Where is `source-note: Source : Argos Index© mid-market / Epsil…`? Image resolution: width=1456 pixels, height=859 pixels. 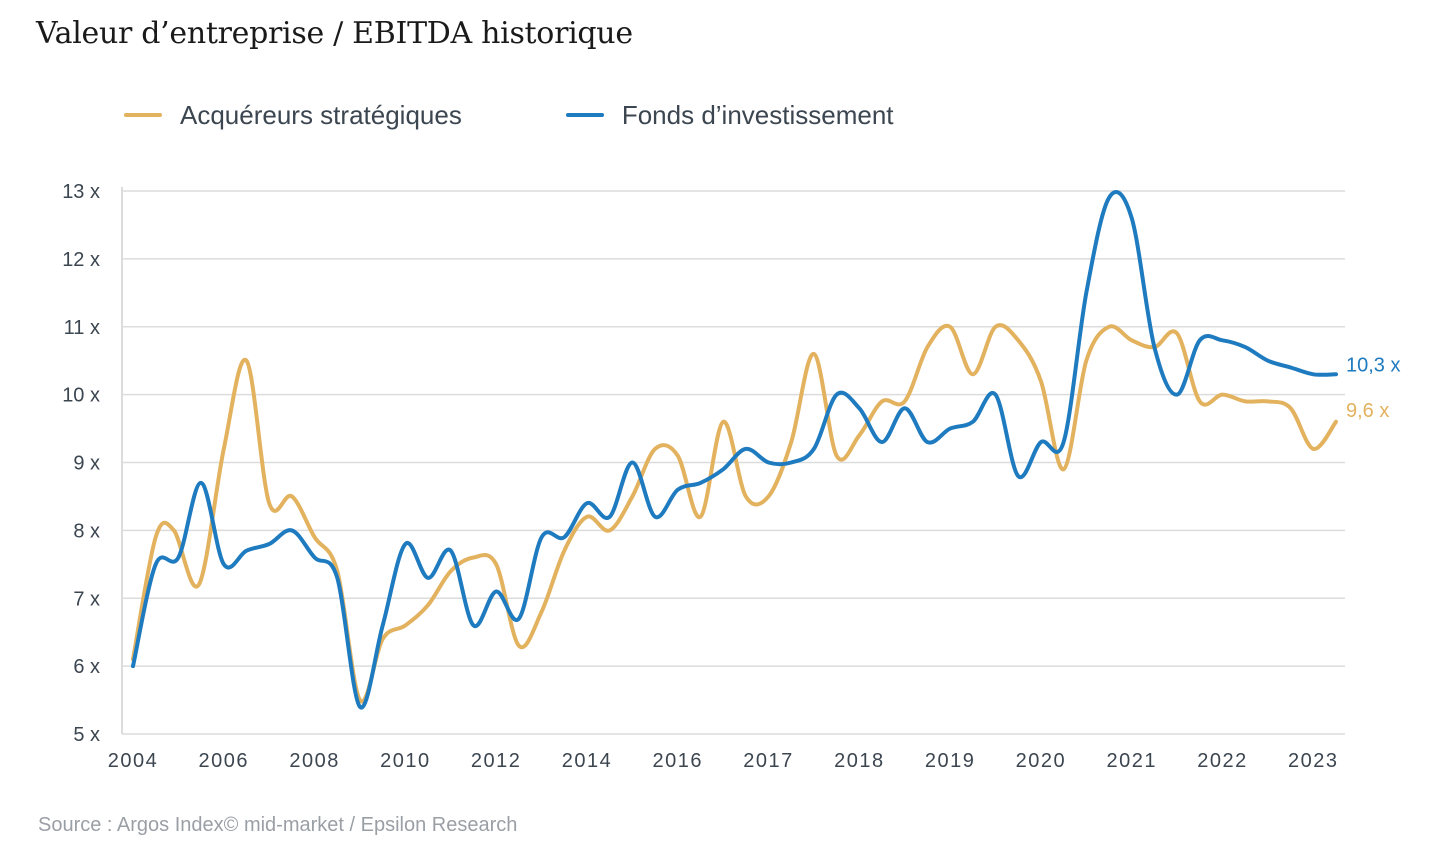
source-note: Source : Argos Index© mid-market / Epsil… is located at coordinates (278, 825).